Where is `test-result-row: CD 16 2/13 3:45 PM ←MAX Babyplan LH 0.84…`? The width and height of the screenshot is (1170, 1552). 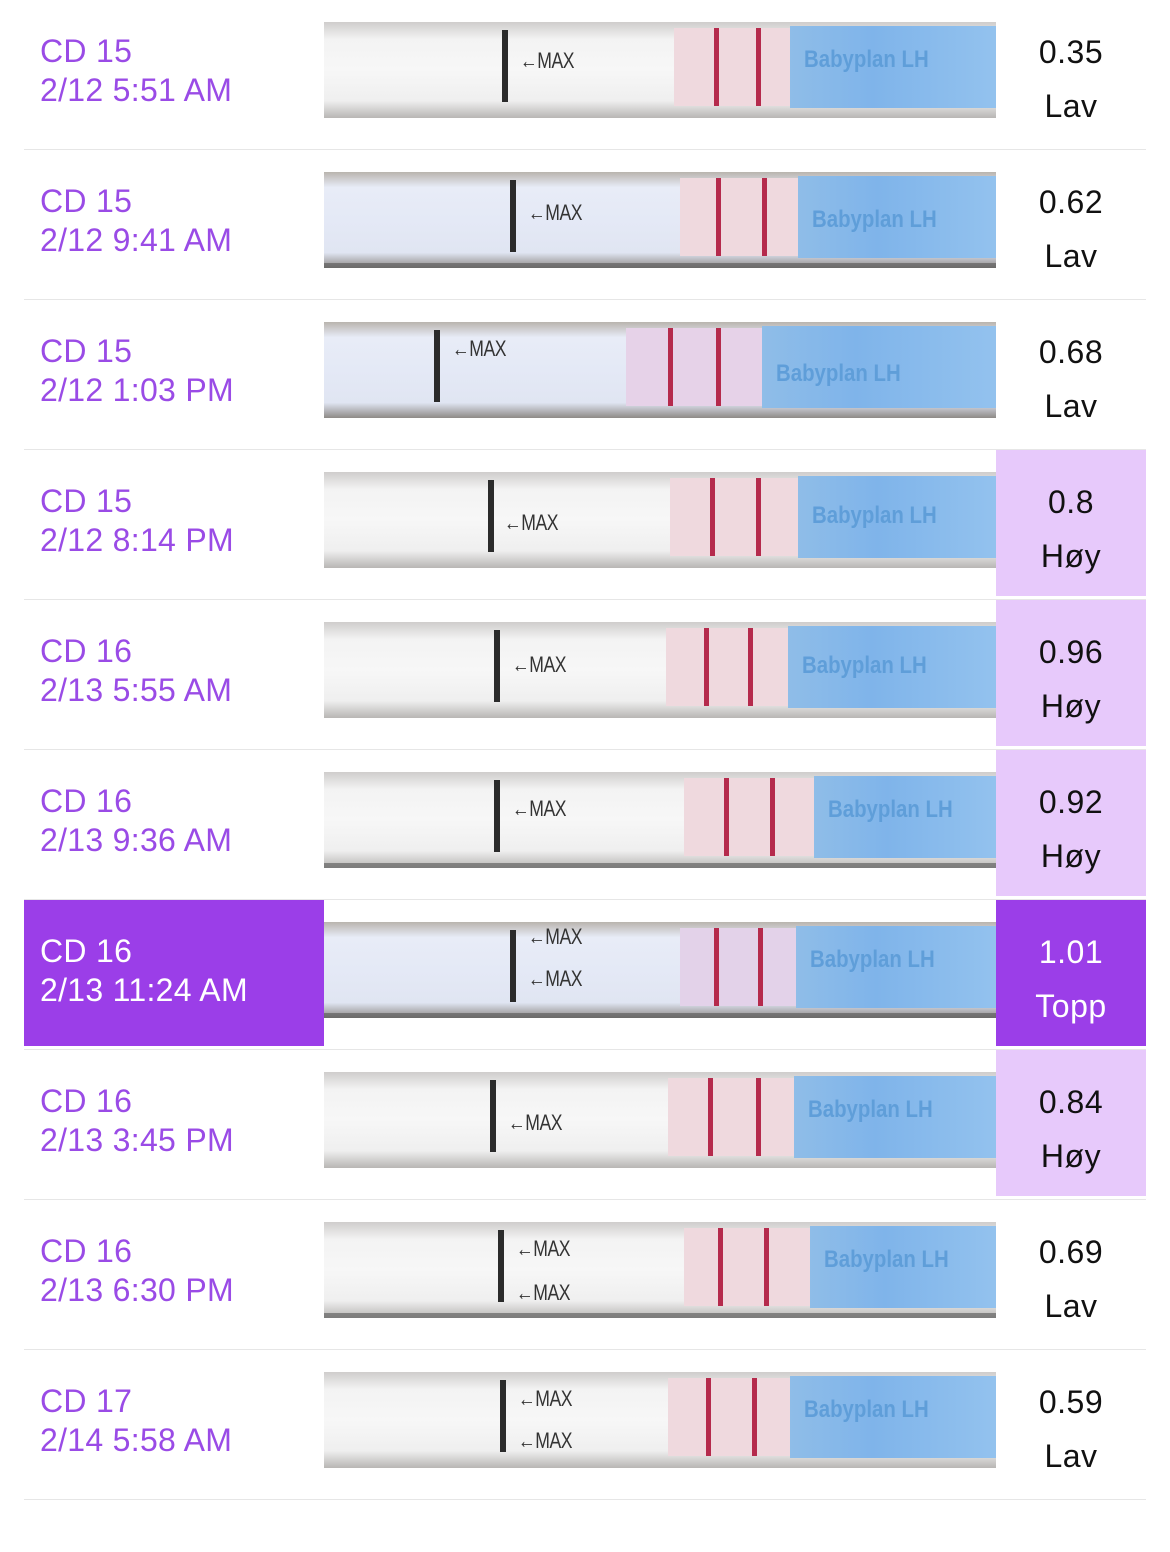
test-result-row: CD 16 2/13 3:45 PM ←MAX Babyplan LH 0.84… is located at coordinates (585, 1125).